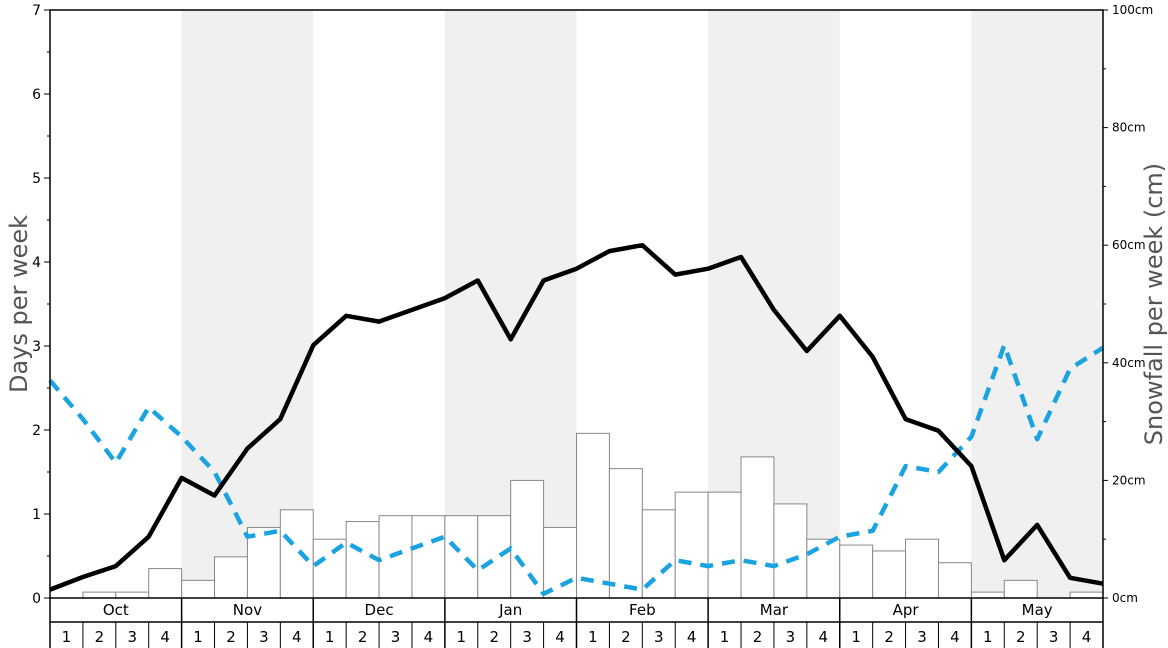 This screenshot has height=648, width=1168. I want to click on left-axis-title: Days per week, so click(19, 304).